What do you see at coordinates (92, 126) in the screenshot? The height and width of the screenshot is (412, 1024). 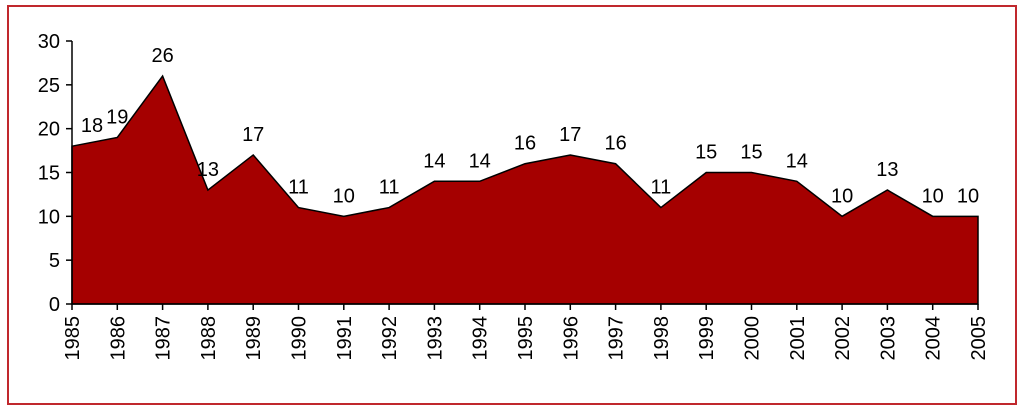 I see `data-label: 18` at bounding box center [92, 126].